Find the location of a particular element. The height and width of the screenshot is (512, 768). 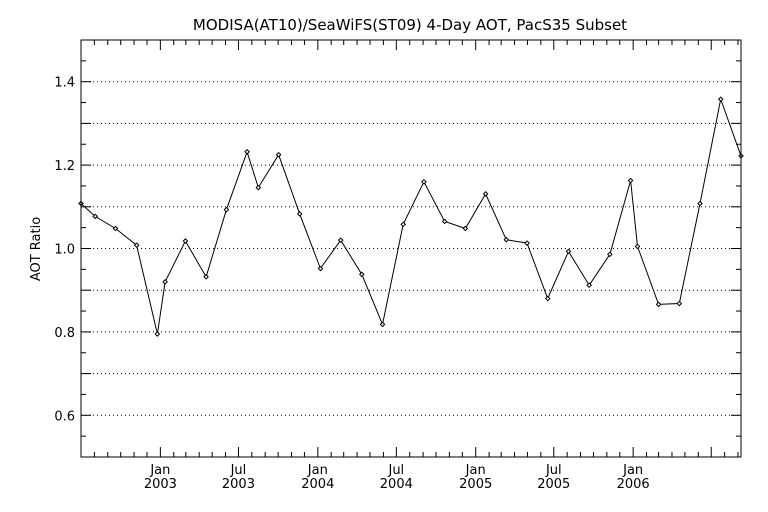

y-tick-label: 1.4 is located at coordinates (64, 83).